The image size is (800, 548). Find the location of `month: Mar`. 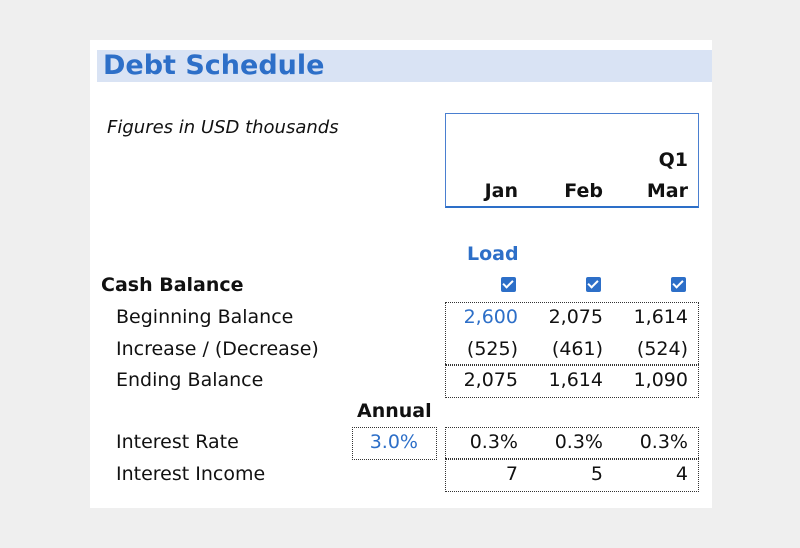

month: Mar is located at coordinates (667, 191).